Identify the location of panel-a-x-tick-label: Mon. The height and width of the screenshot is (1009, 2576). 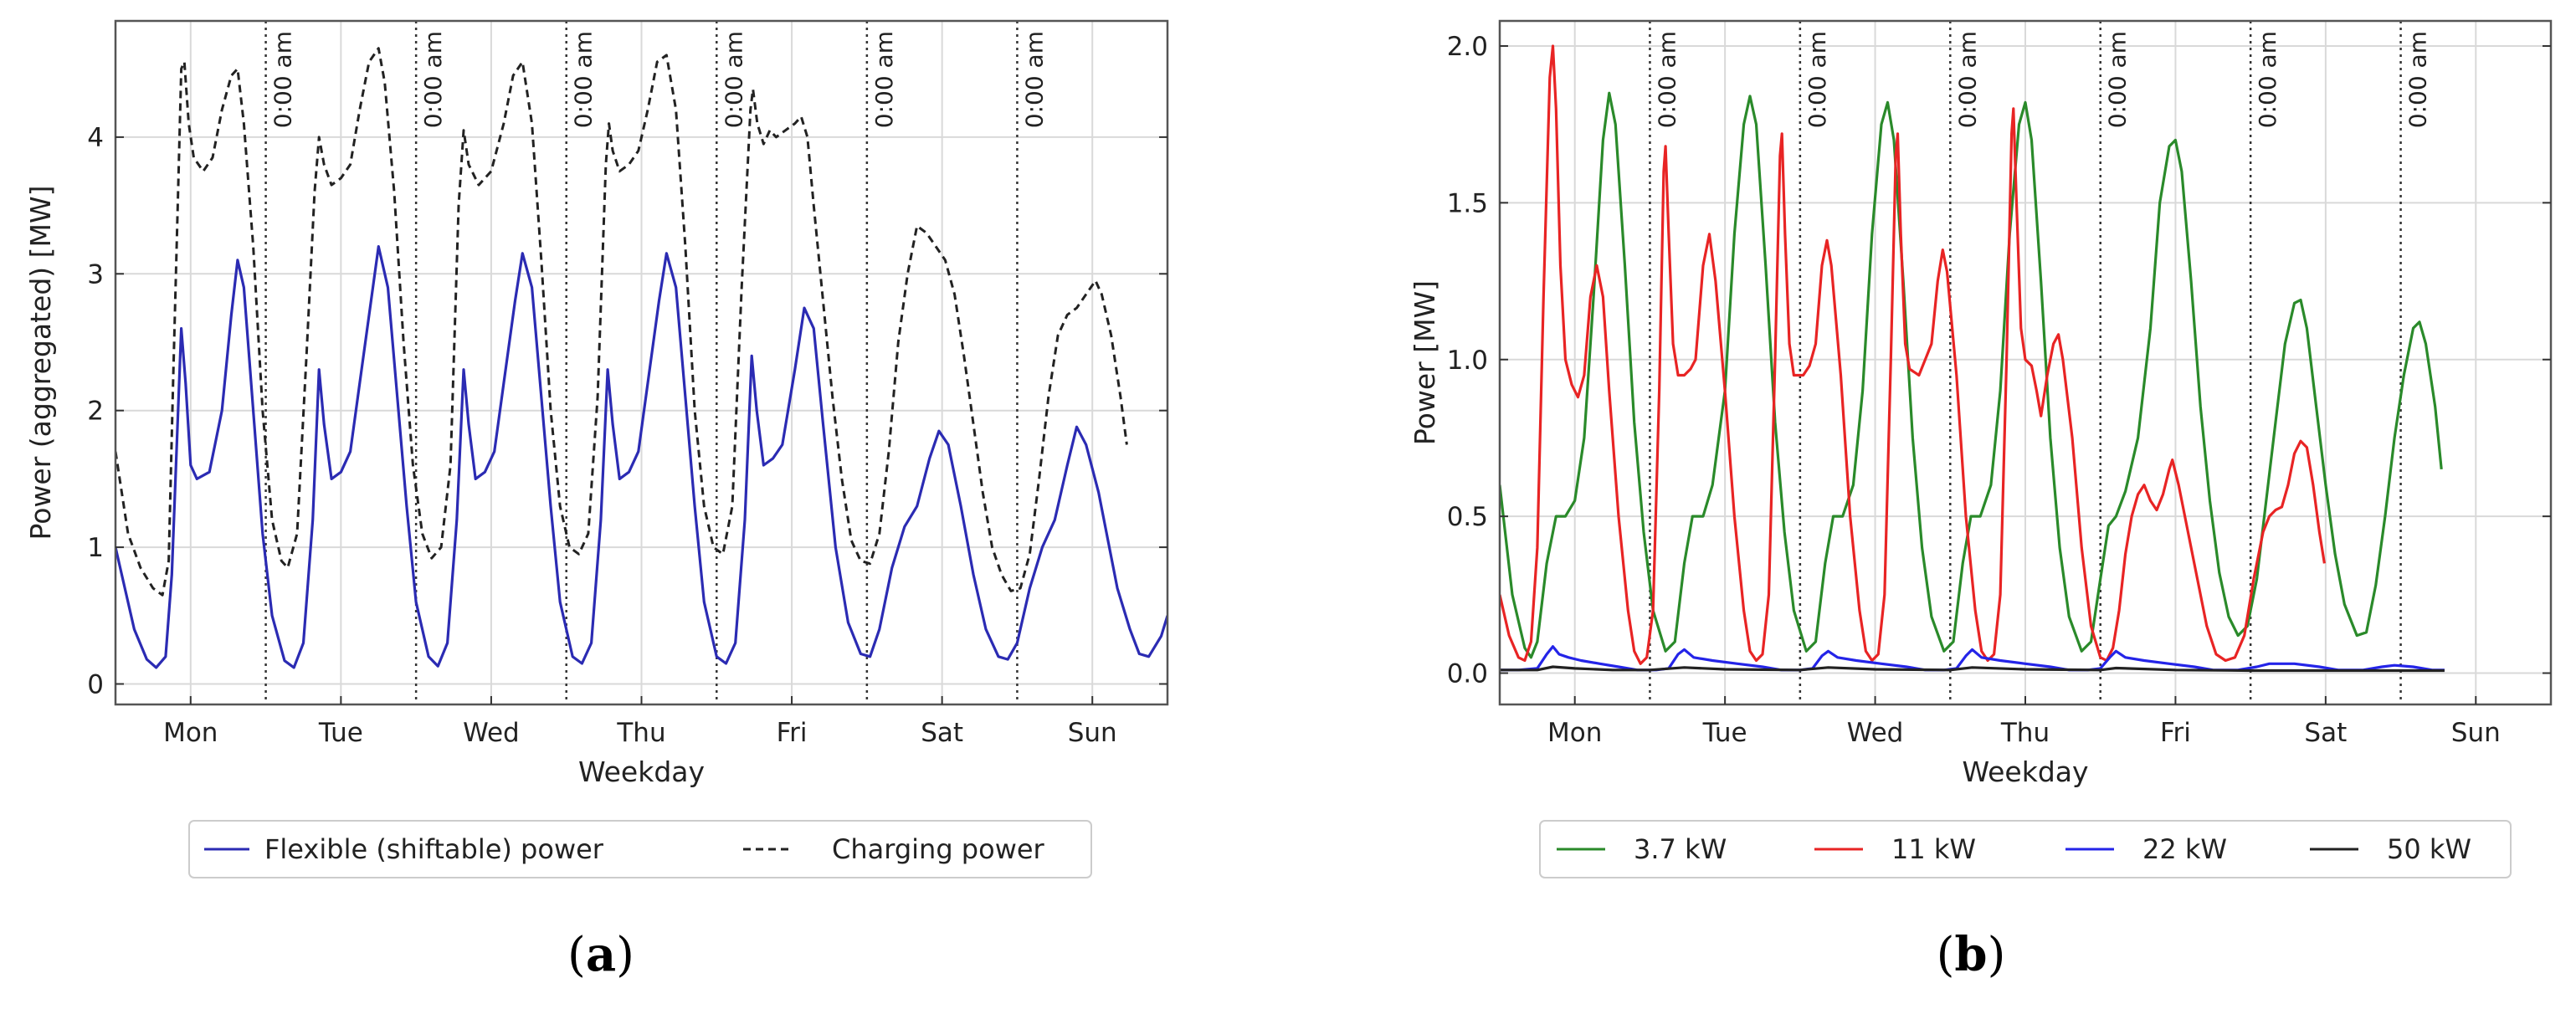
(190, 733).